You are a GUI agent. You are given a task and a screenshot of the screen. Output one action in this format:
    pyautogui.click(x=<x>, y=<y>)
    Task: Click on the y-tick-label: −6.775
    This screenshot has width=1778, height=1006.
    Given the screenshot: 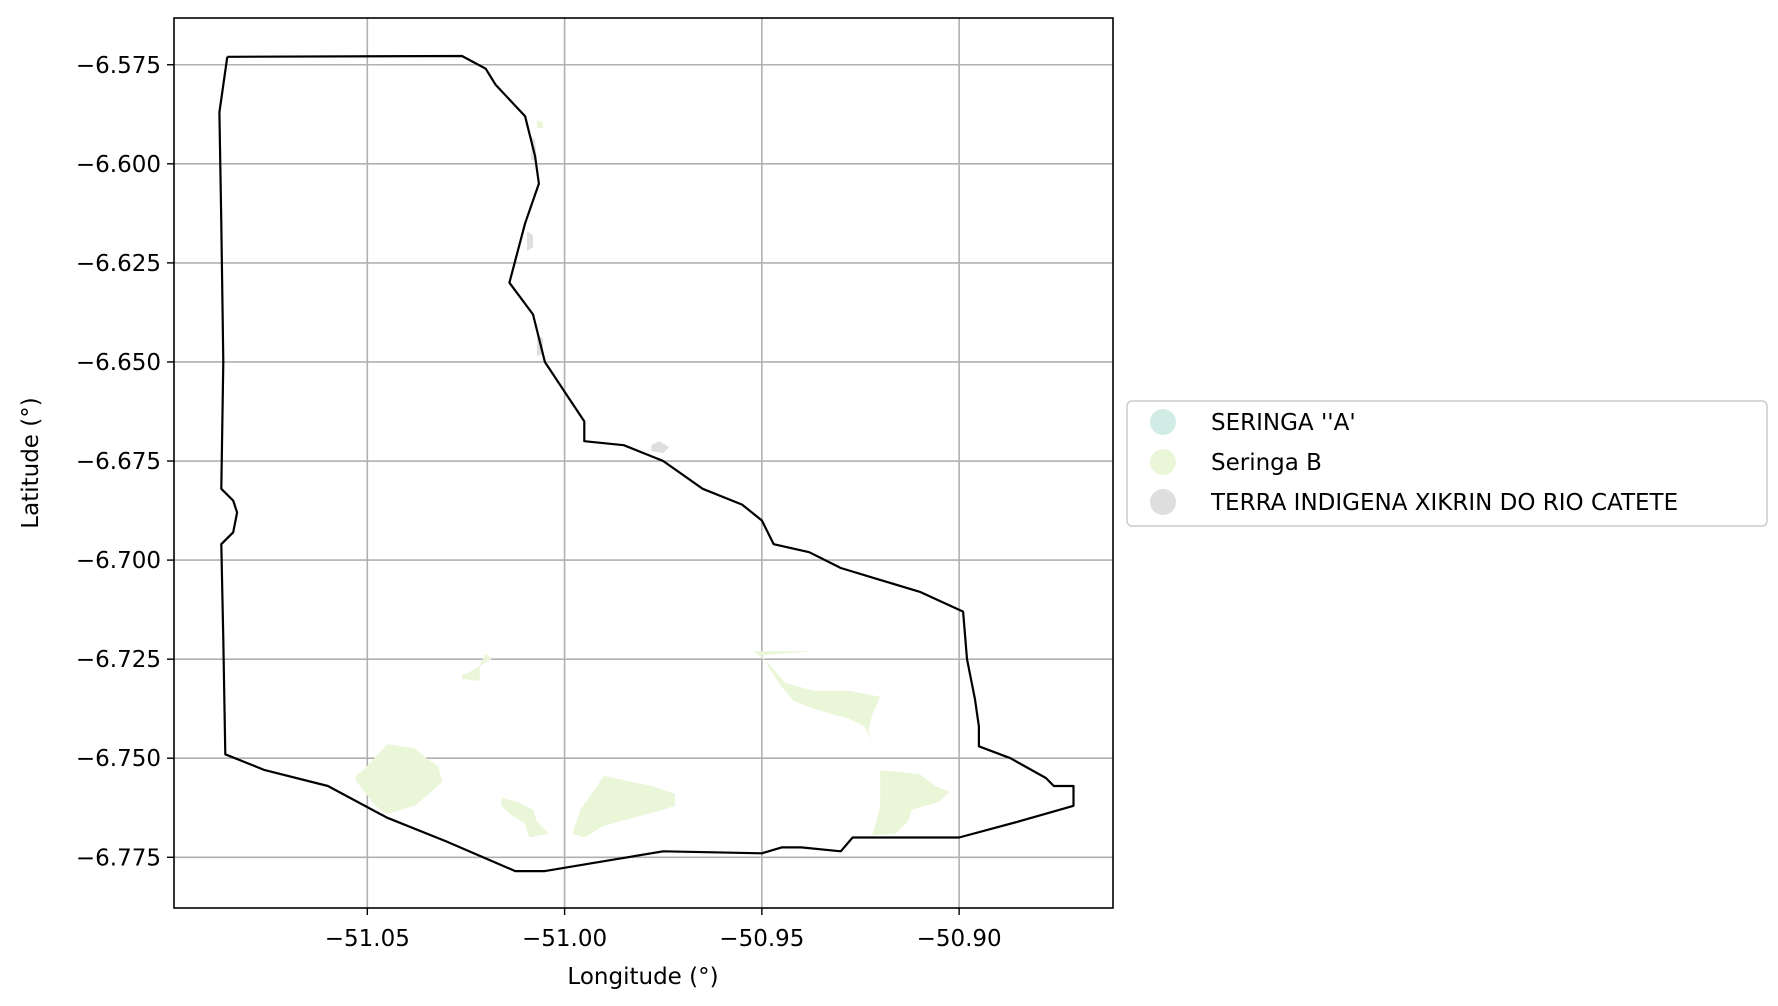 What is the action you would take?
    pyautogui.click(x=118, y=858)
    